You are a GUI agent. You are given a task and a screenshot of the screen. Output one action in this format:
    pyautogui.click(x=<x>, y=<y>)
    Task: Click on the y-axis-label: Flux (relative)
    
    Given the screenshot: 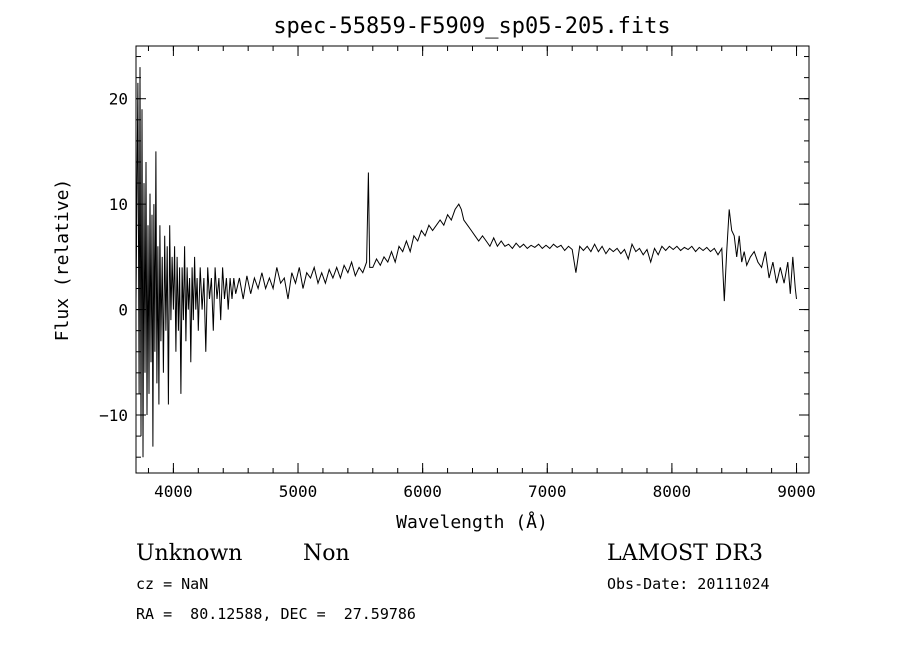 What is the action you would take?
    pyautogui.click(x=62, y=260)
    